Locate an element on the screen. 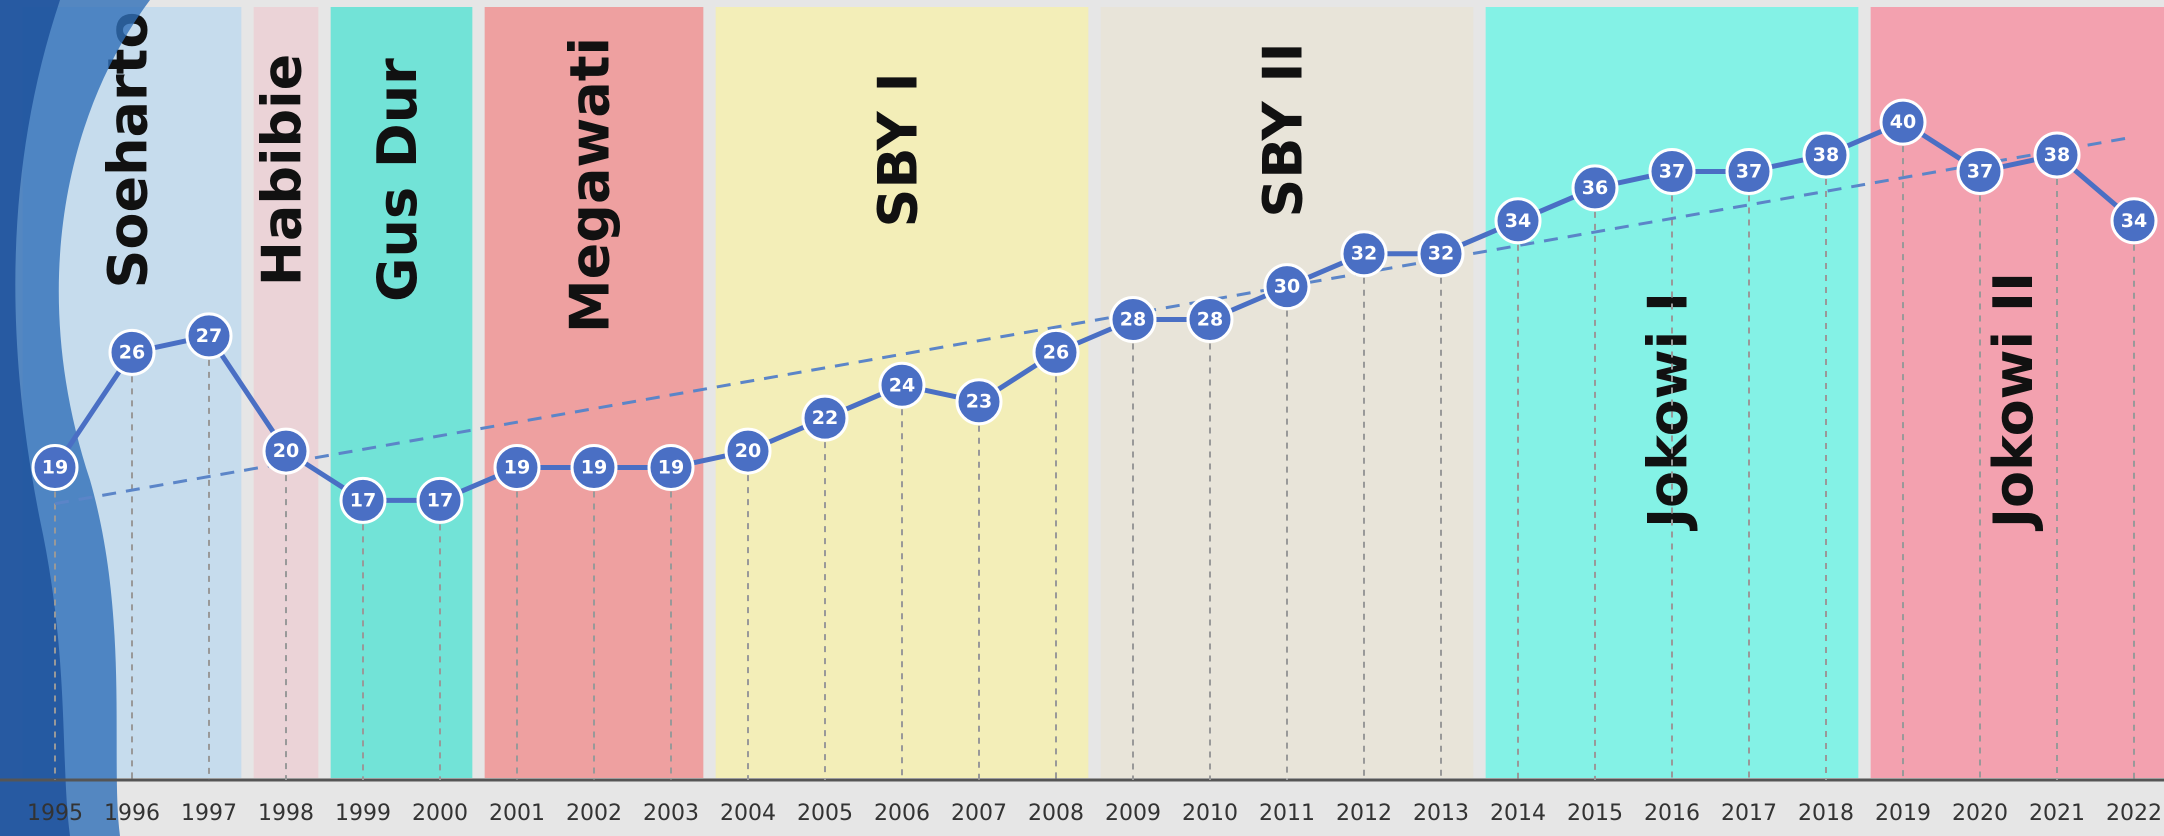  x-tick-label: 2010 is located at coordinates (1210, 813).